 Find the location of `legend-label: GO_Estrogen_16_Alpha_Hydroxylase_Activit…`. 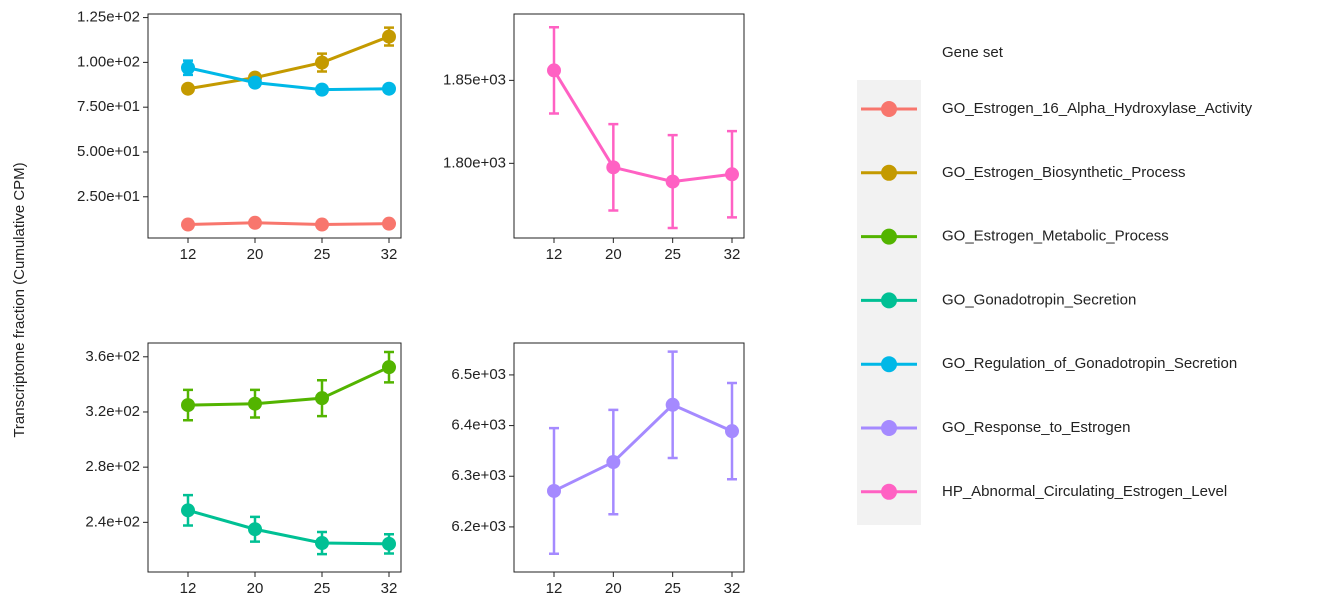

legend-label: GO_Estrogen_16_Alpha_Hydroxylase_Activit… is located at coordinates (1097, 108).